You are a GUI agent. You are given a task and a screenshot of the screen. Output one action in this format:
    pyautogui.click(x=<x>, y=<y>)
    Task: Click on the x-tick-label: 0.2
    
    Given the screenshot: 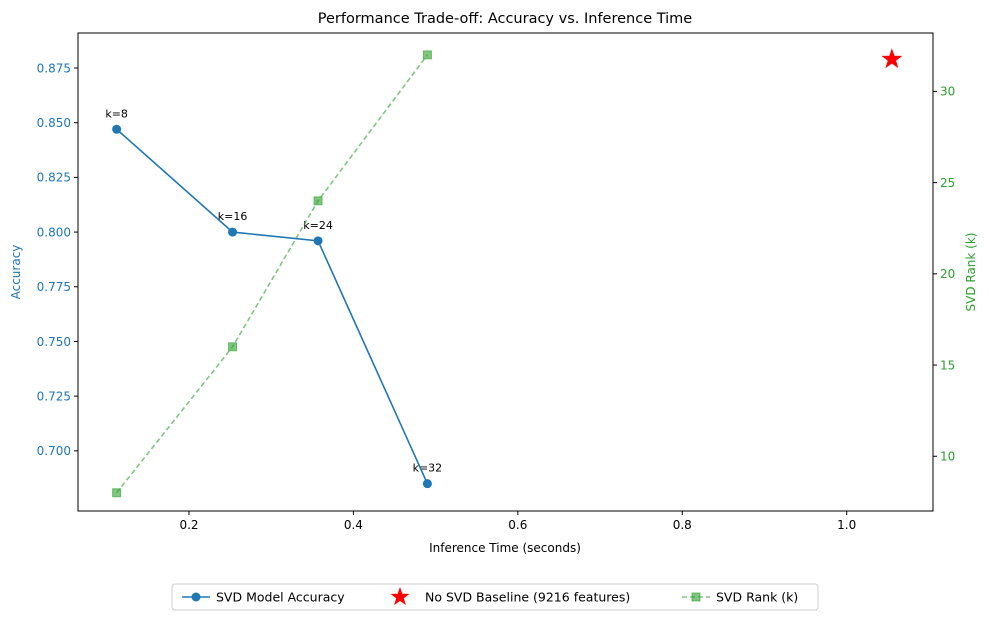 What is the action you would take?
    pyautogui.click(x=188, y=525)
    